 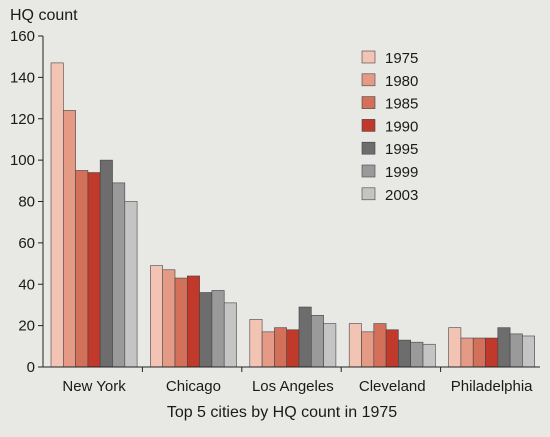 What do you see at coordinates (22, 119) in the screenshot?
I see `y-tick-label: 120` at bounding box center [22, 119].